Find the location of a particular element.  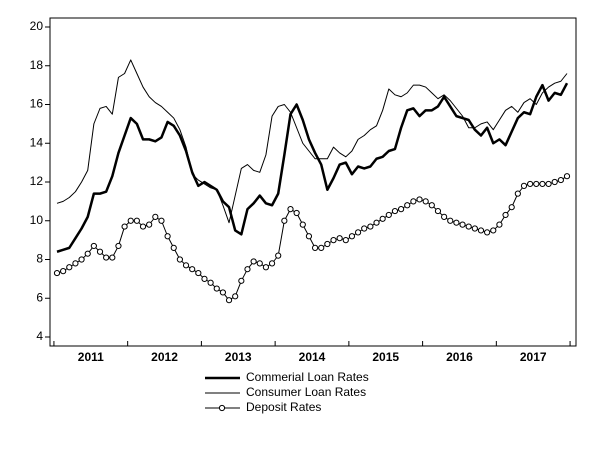

legend-label: Deposit Rates is located at coordinates (283, 407).